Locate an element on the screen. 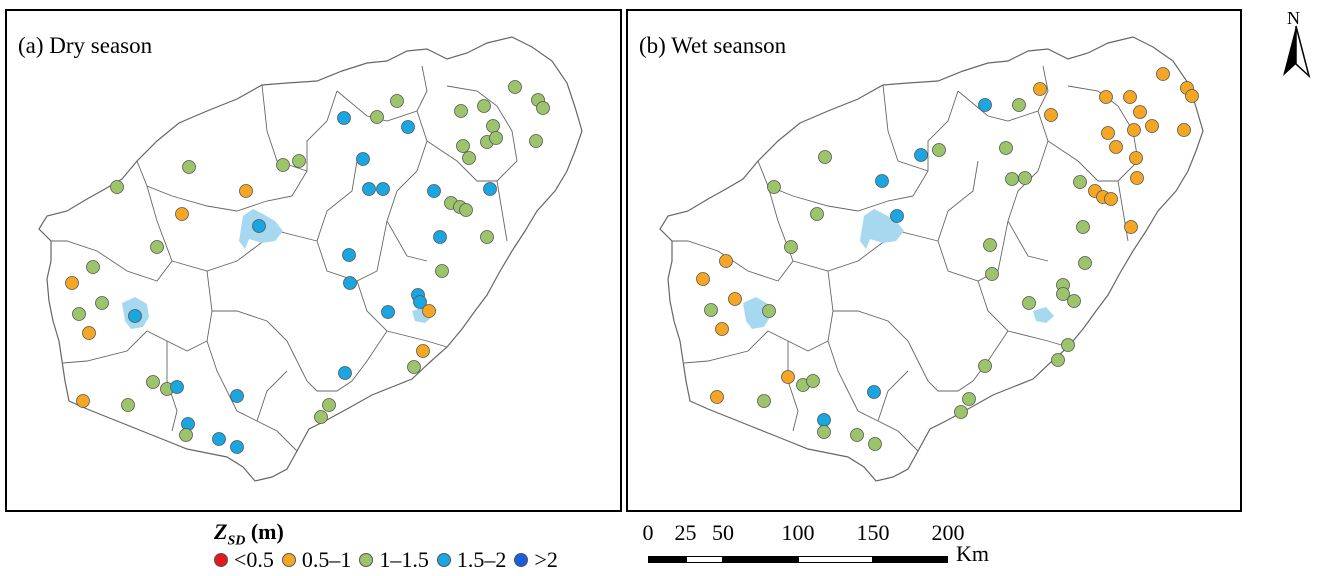 This screenshot has height=576, width=1329. legend-item: >2 is located at coordinates (536, 560).